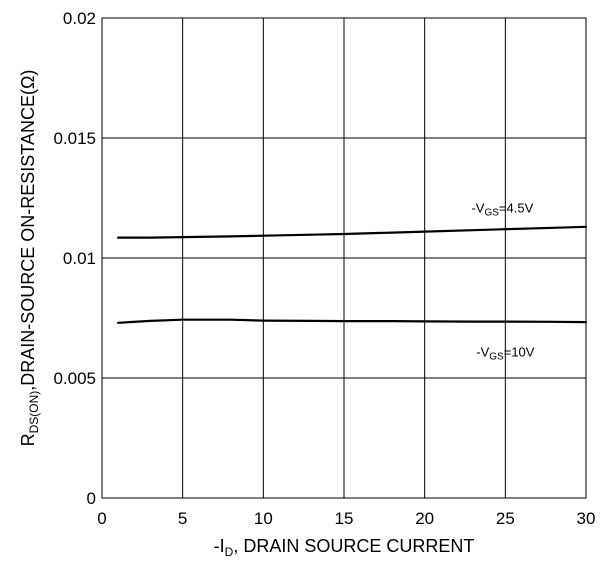  What do you see at coordinates (74, 138) in the screenshot?
I see `y-tick-label: 0.015` at bounding box center [74, 138].